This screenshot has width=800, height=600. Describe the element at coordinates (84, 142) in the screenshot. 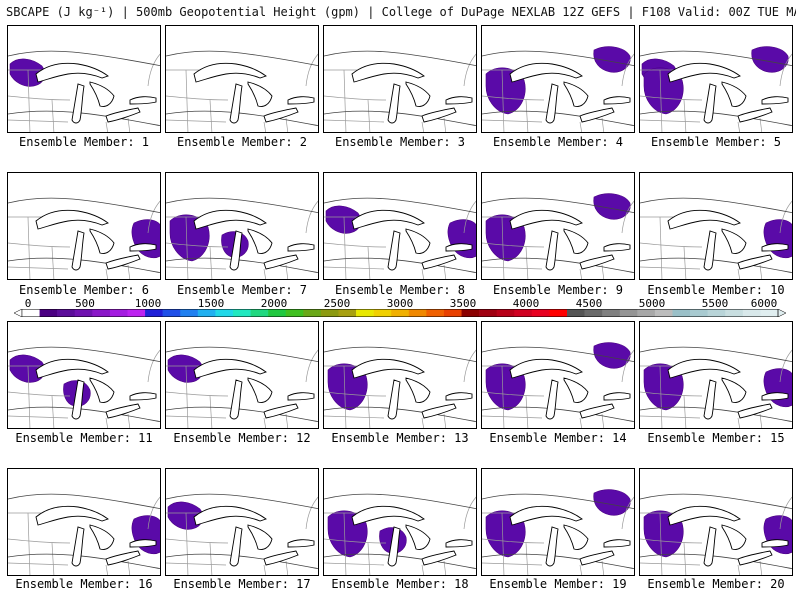

I see `ensemble-member-label: Ensemble Member: 1` at that location.